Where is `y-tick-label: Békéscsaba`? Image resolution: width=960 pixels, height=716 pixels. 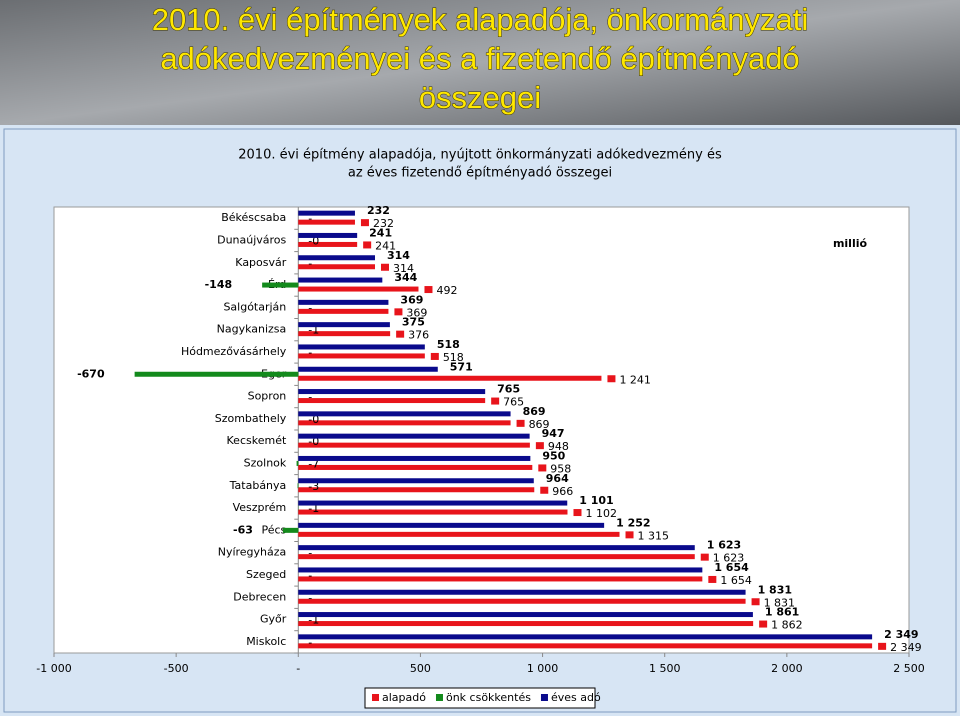
y-tick-label: Békéscsaba is located at coordinates (253, 217).